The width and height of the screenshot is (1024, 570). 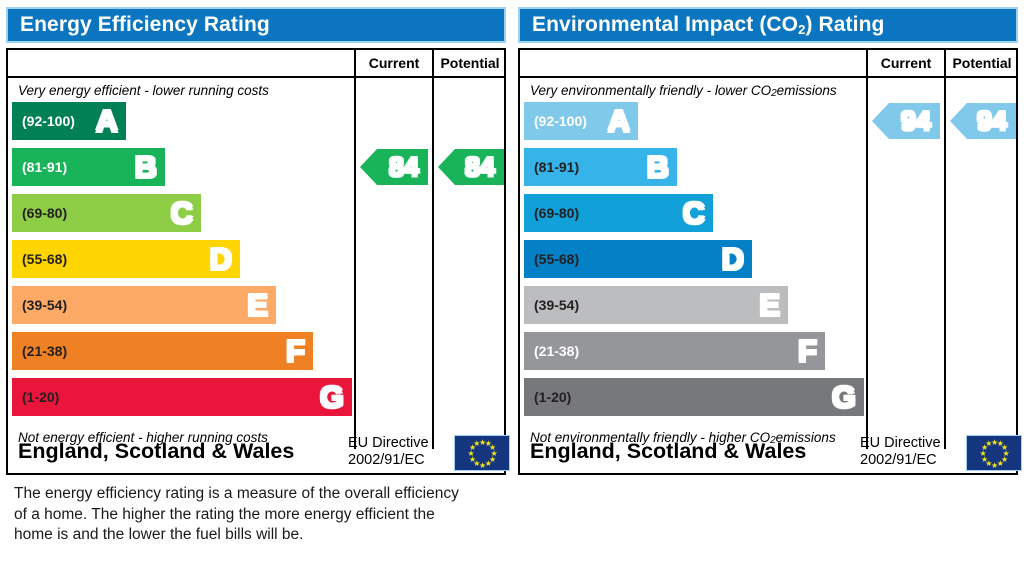 I want to click on energy-current-rating-arrow: 84, so click(x=394, y=167).